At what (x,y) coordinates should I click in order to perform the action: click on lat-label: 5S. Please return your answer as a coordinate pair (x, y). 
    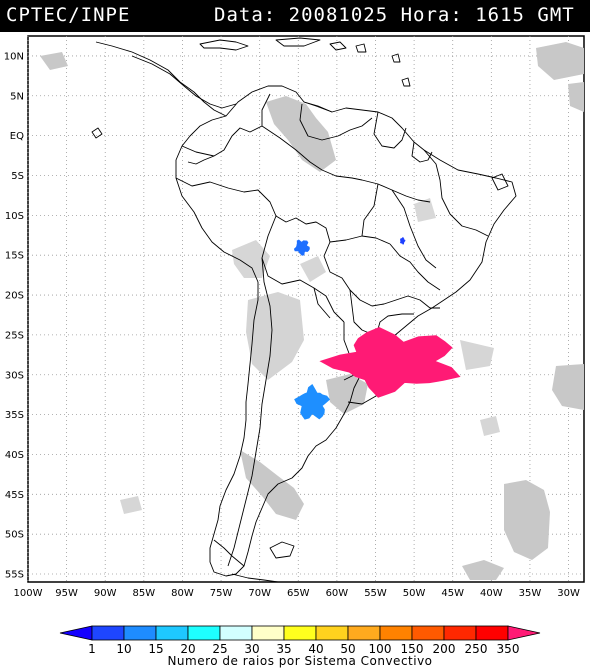
    Looking at the image, I should click on (17, 176).